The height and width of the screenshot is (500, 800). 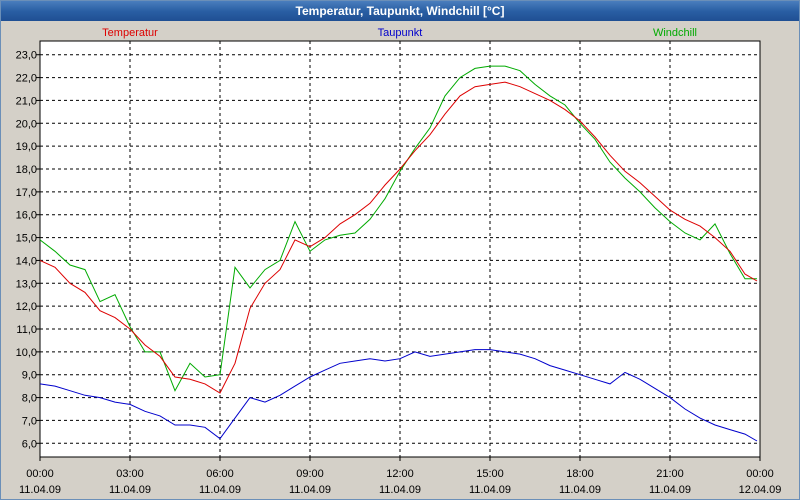 I want to click on y-tick-label: 13,0, so click(x=26, y=284).